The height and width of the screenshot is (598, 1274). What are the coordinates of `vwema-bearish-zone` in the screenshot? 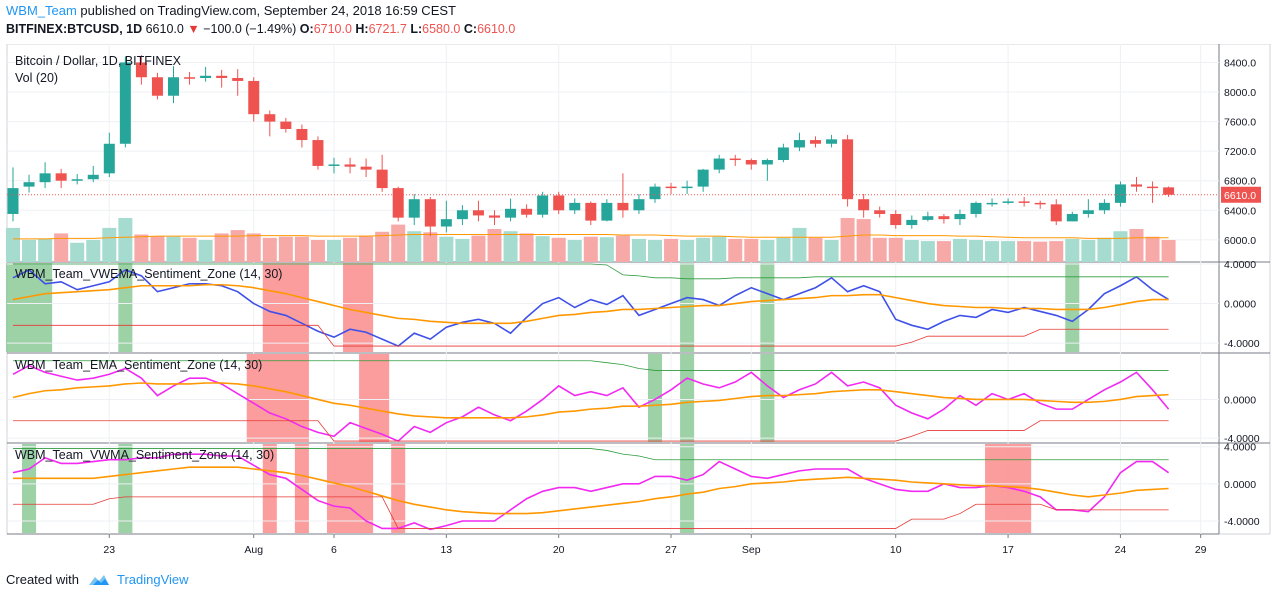 It's located at (285, 307).